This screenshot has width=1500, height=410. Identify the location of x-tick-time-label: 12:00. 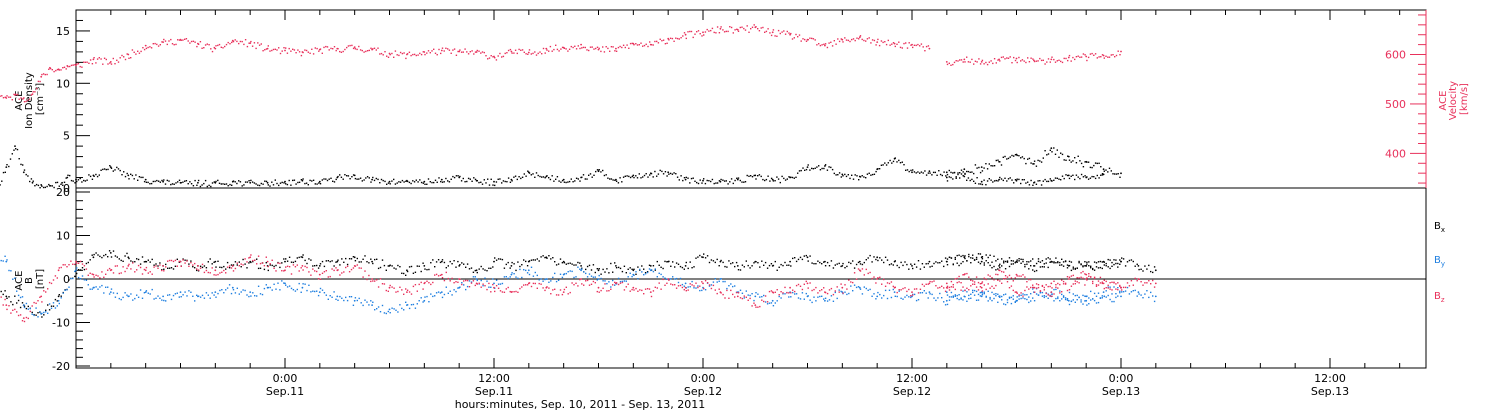
(912, 378).